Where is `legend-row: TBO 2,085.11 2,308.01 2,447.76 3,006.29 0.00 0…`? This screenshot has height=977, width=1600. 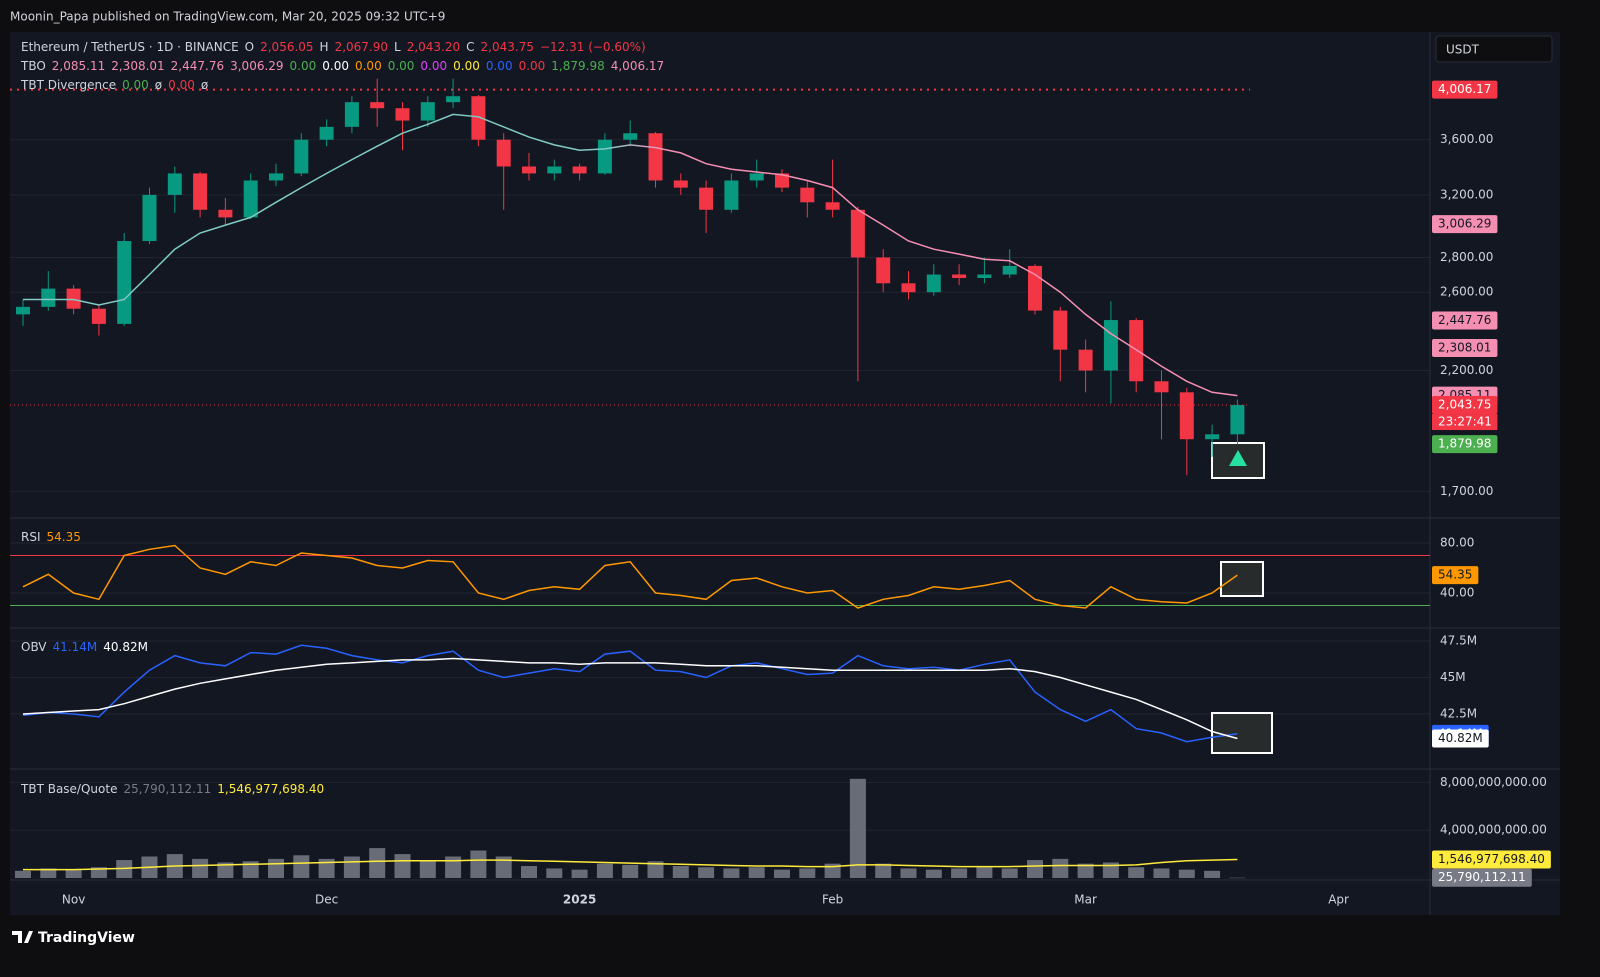 legend-row: TBO 2,085.11 2,308.01 2,447.76 3,006.29 0.00 0… is located at coordinates (342, 66).